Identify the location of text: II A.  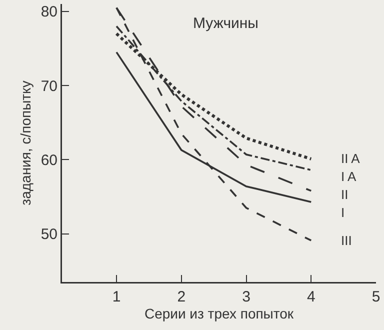
(350, 158).